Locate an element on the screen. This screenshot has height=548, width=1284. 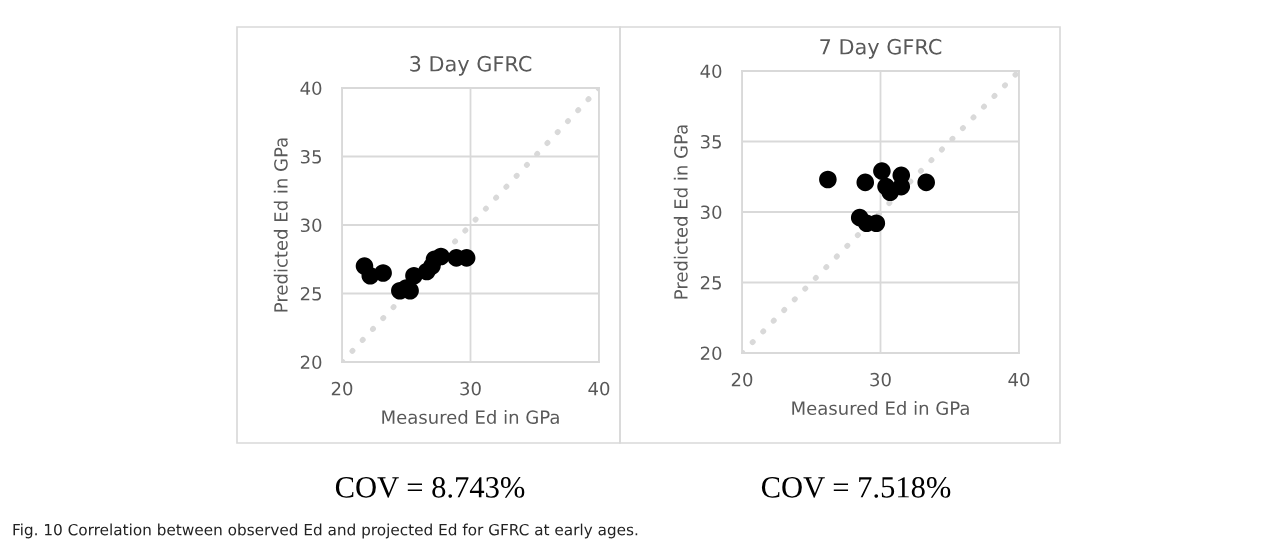
chart-title: 3 Day GFRC is located at coordinates (471, 65).